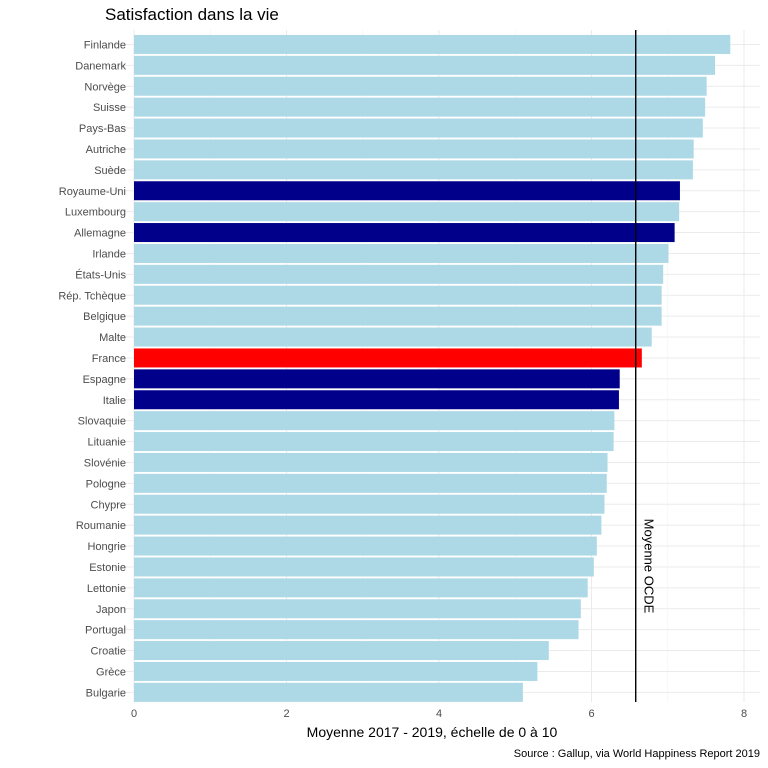  I want to click on category-label: Malte, so click(112, 338).